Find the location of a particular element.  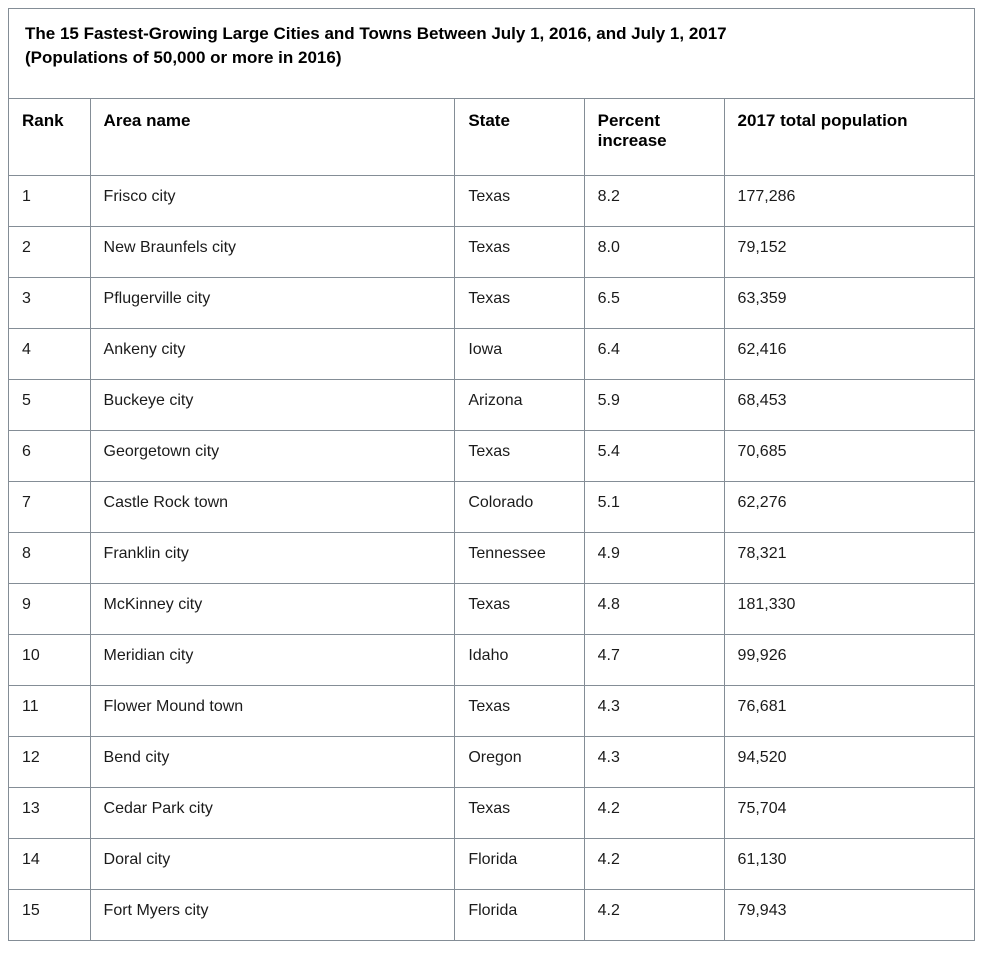

cell-area-name: Doral city is located at coordinates (272, 863).